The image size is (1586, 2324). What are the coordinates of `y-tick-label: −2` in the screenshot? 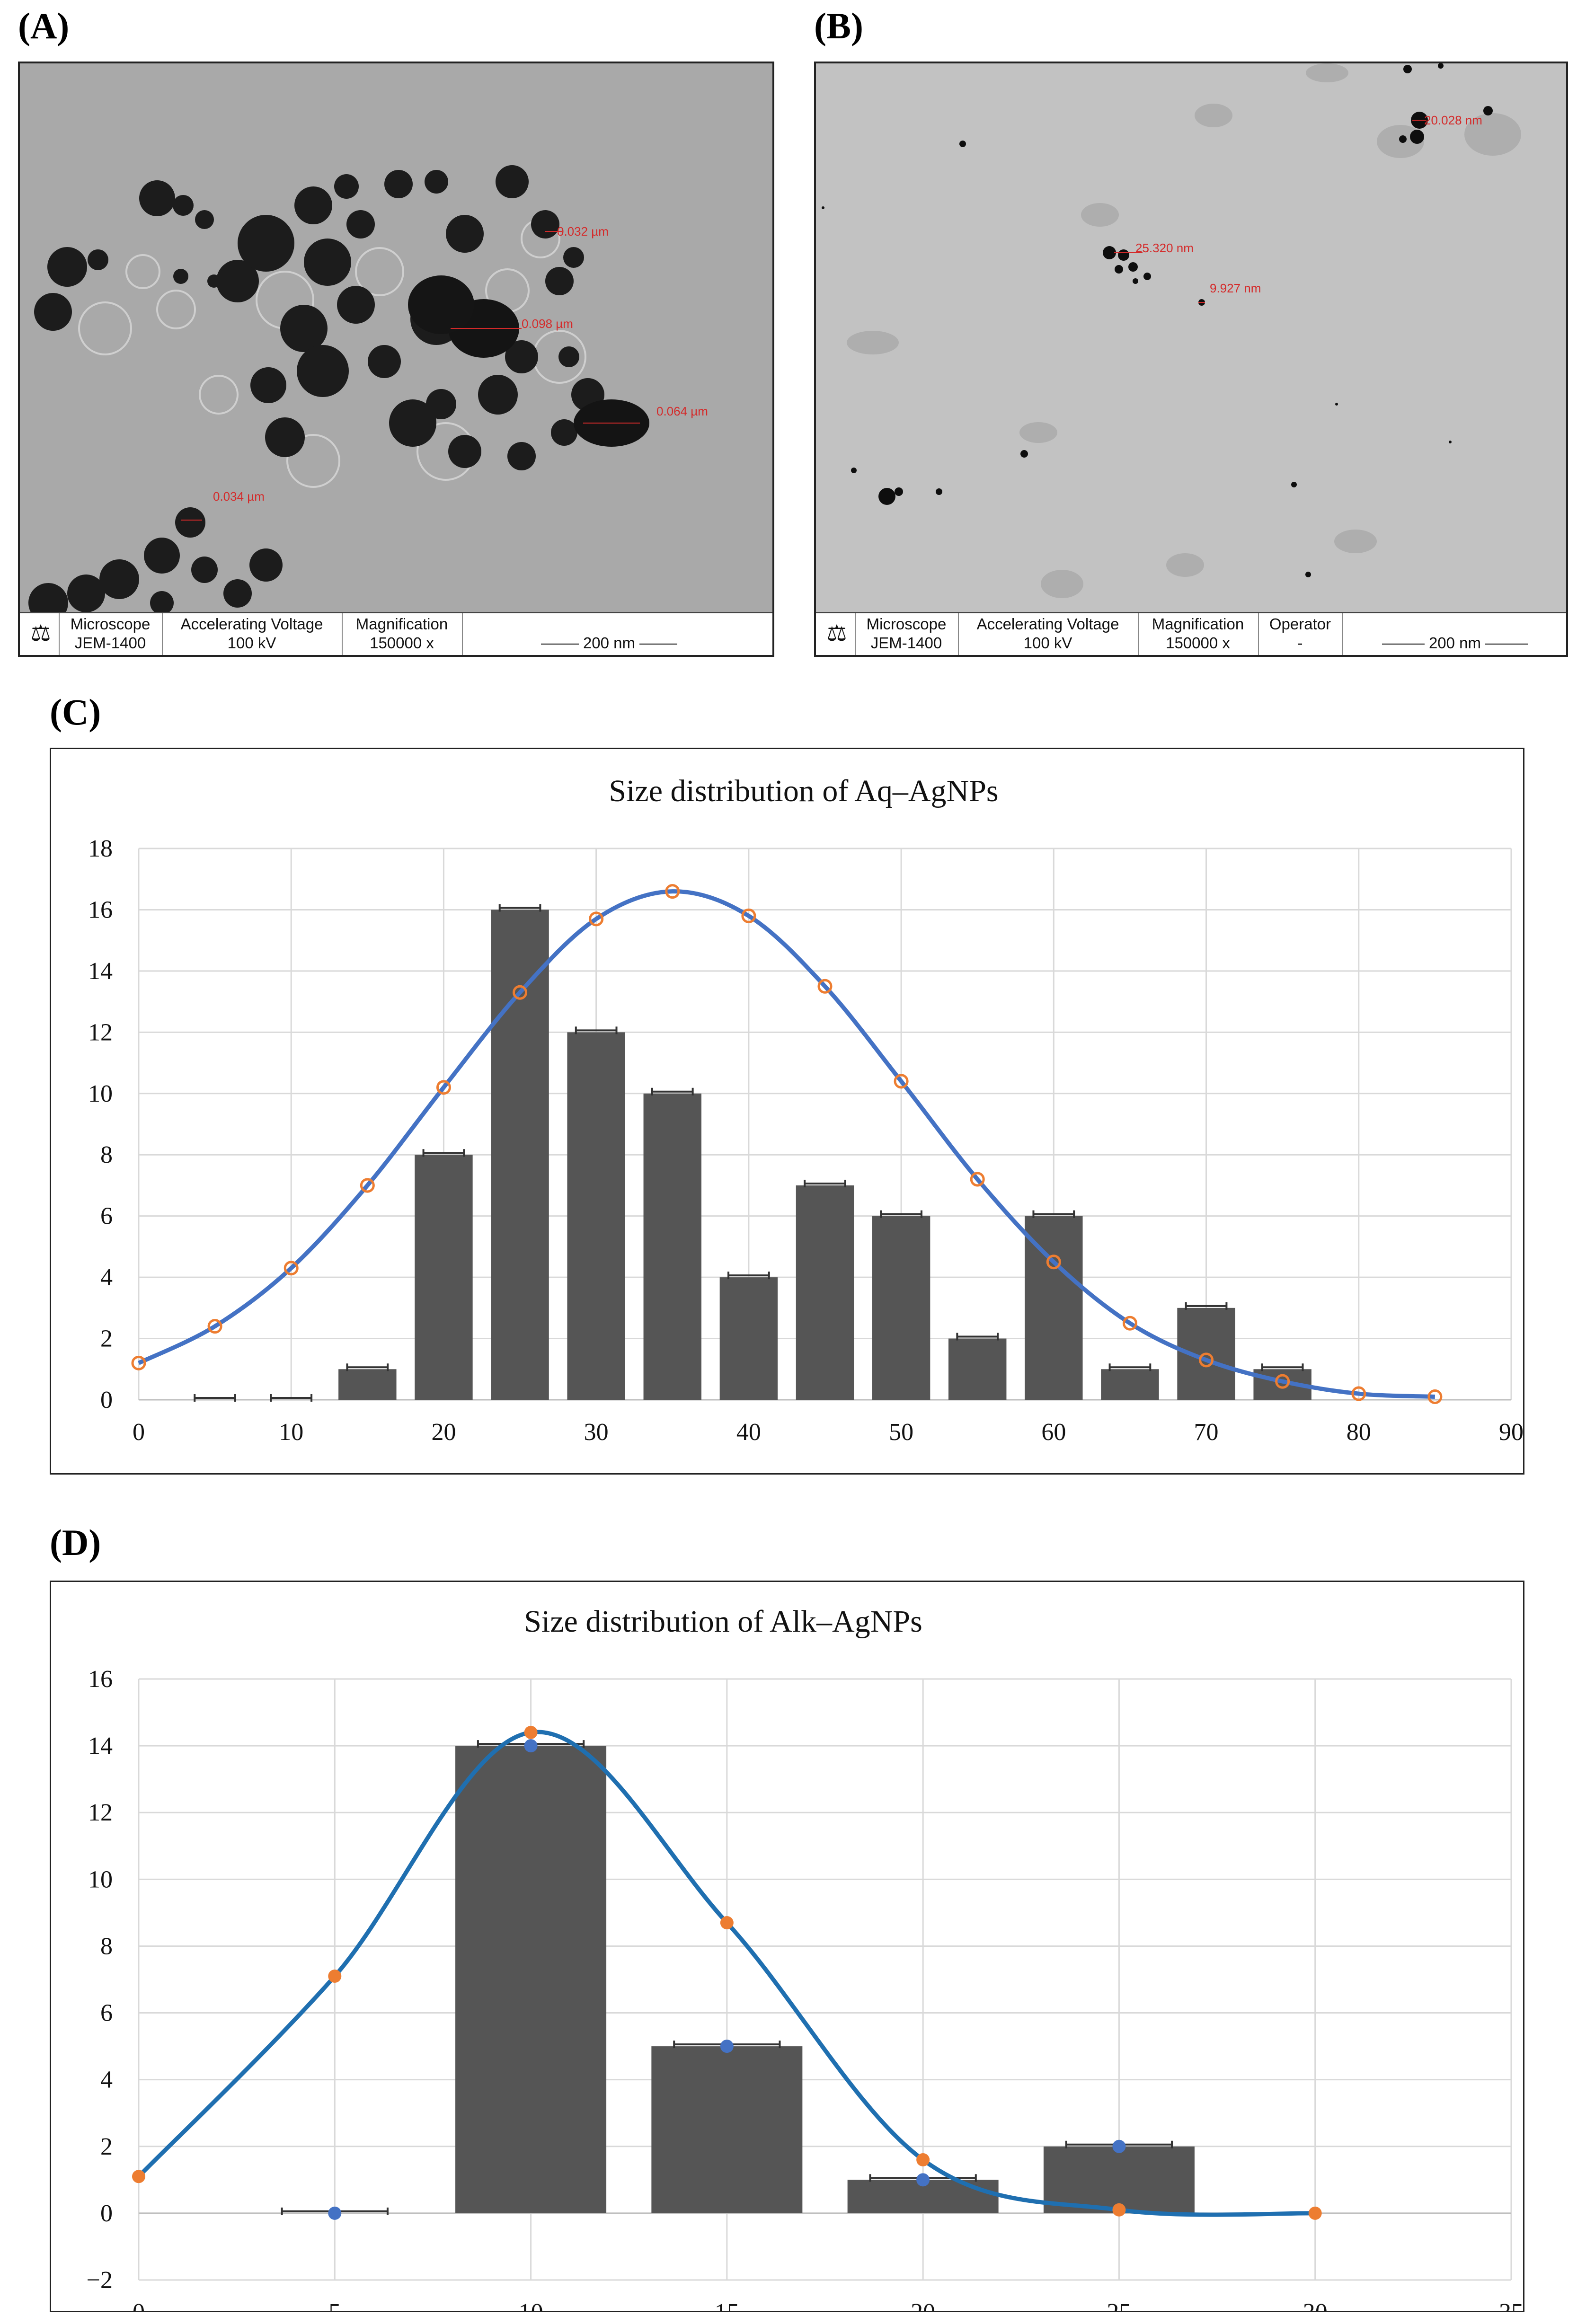 It's located at (100, 2280).